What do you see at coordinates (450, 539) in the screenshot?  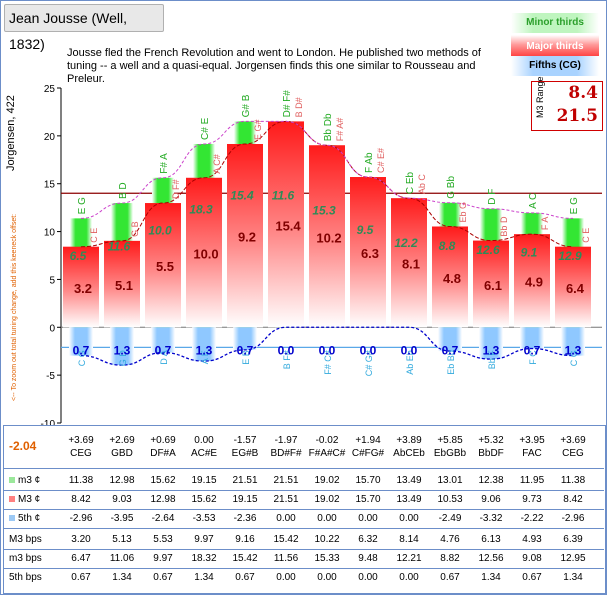 I see `table-cell: 4.76` at bounding box center [450, 539].